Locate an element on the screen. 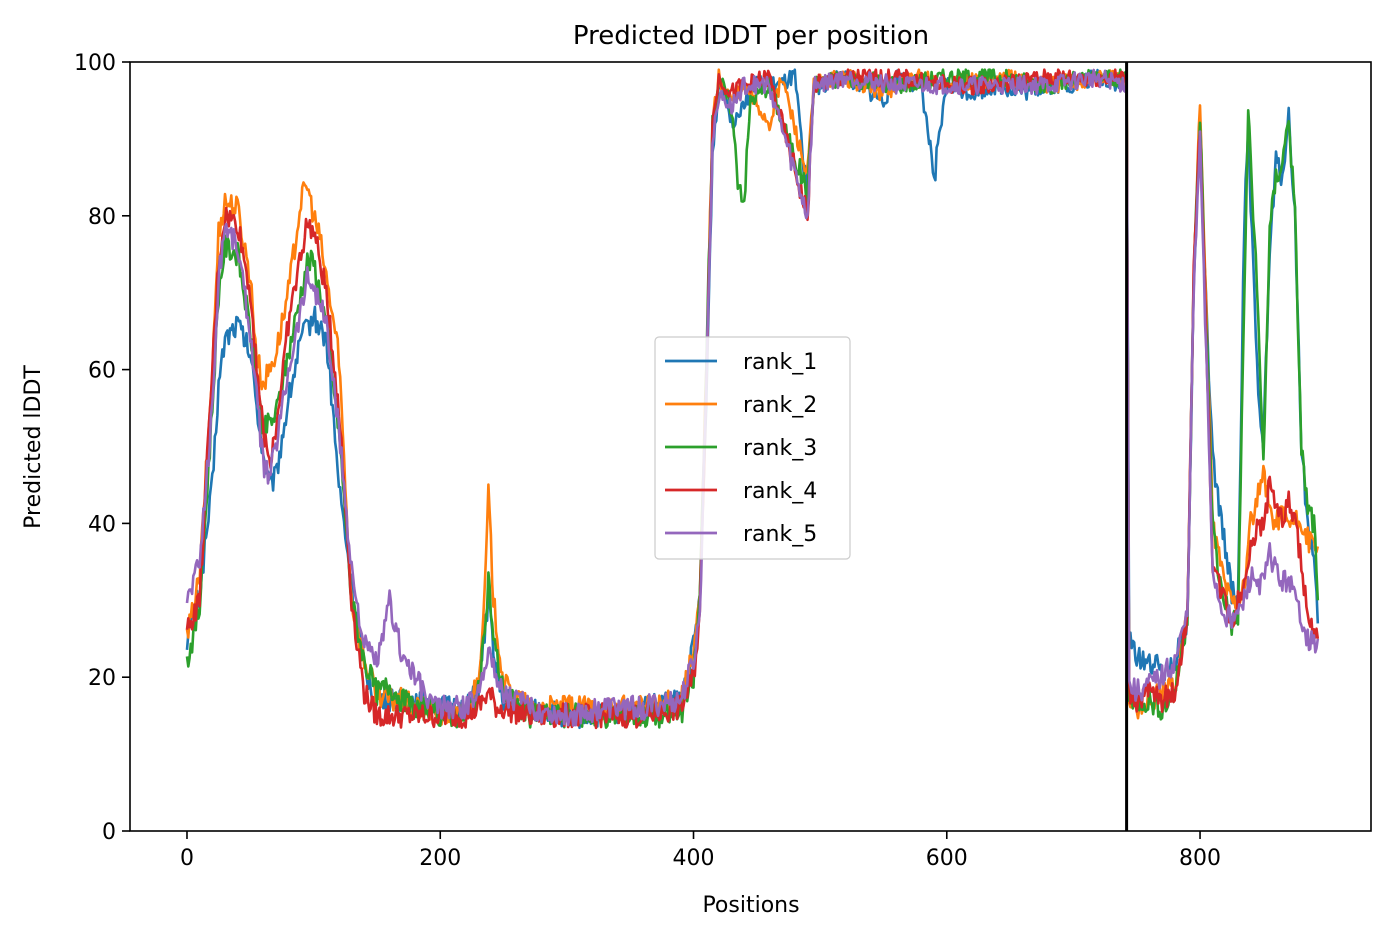  y-tick-label: 80 is located at coordinates (102, 217).